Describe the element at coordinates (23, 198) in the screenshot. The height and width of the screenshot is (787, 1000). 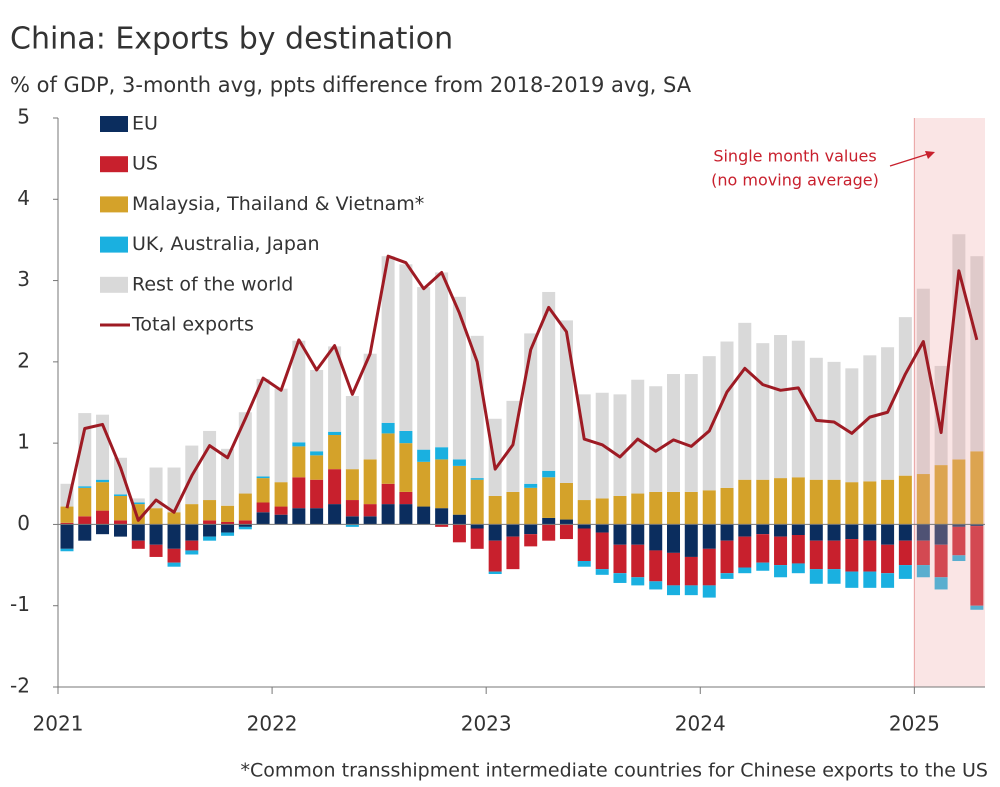
I see `y-tick-label: 4` at that location.